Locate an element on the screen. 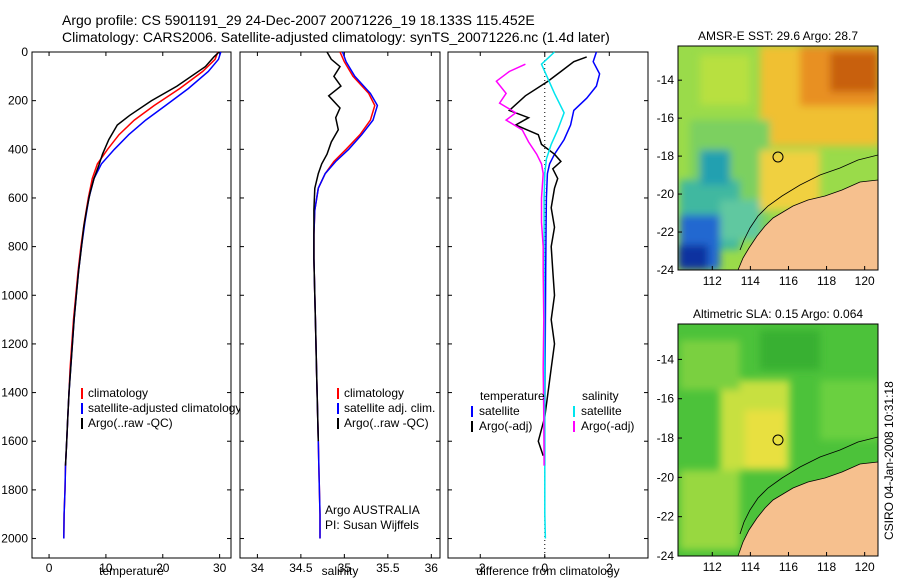  sla-map-title: Altimetric SLA: 0.15 Argo: 0.064 is located at coordinates (778, 314).